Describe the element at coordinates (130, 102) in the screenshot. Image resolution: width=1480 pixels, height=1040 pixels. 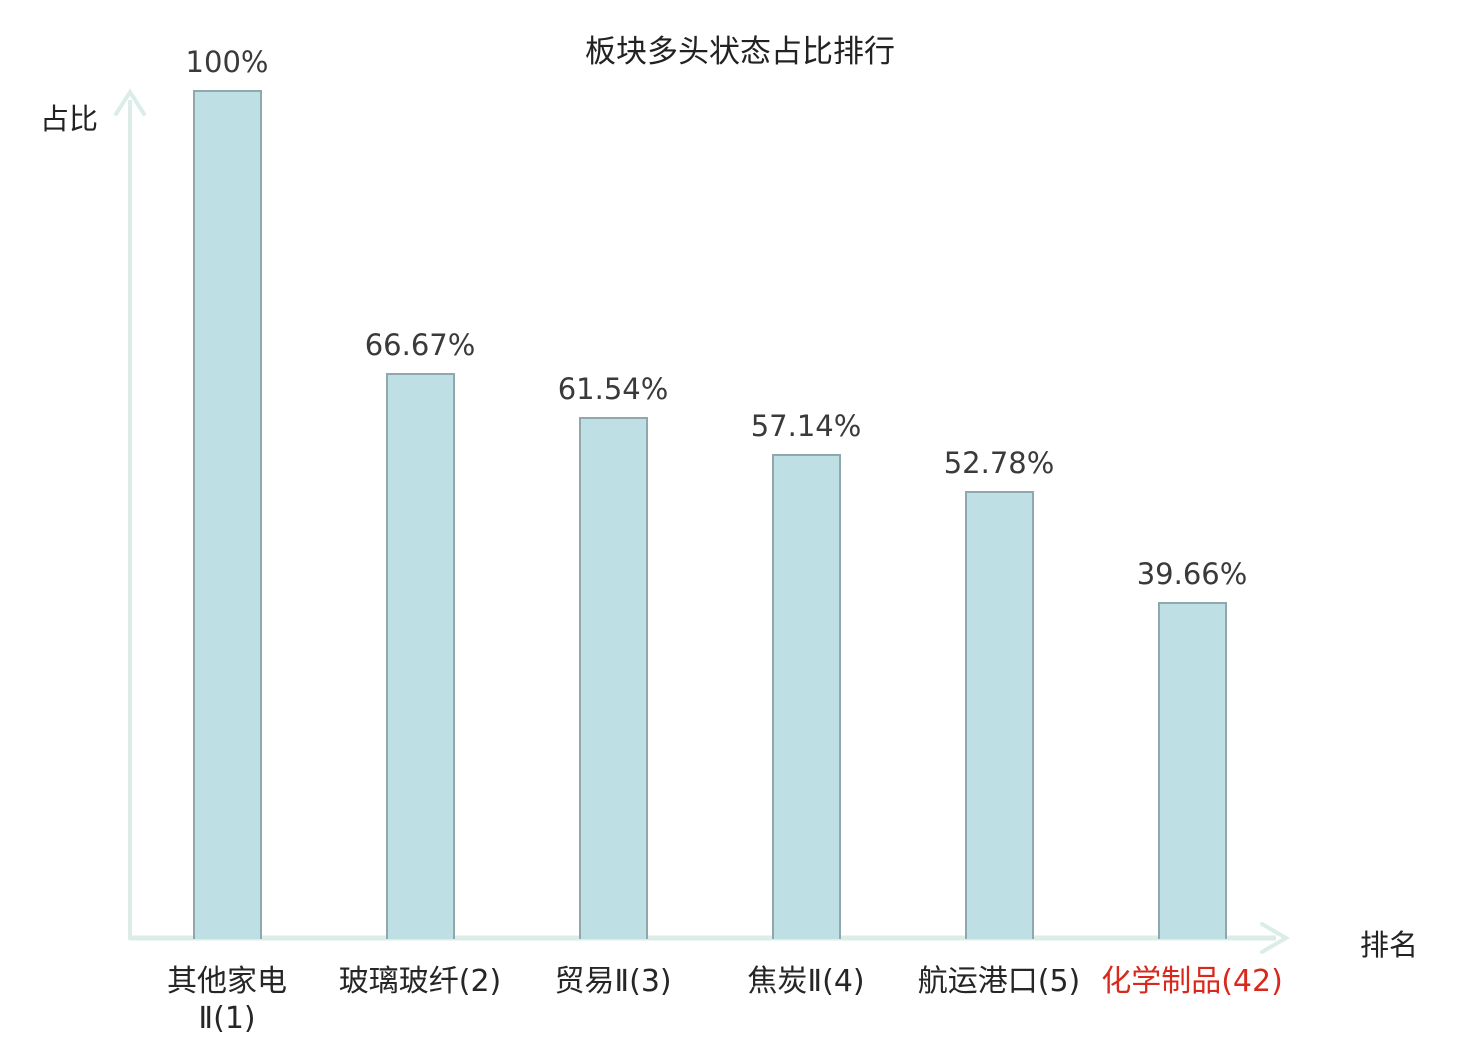
I see `y-axis-arrow-icon` at that location.